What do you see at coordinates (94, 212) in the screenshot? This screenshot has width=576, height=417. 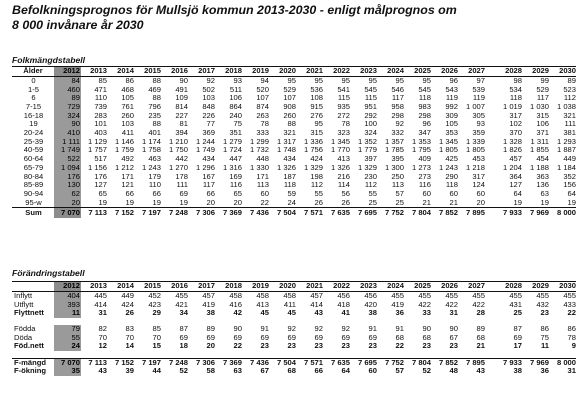 I see `sum-cell: 7 113` at bounding box center [94, 212].